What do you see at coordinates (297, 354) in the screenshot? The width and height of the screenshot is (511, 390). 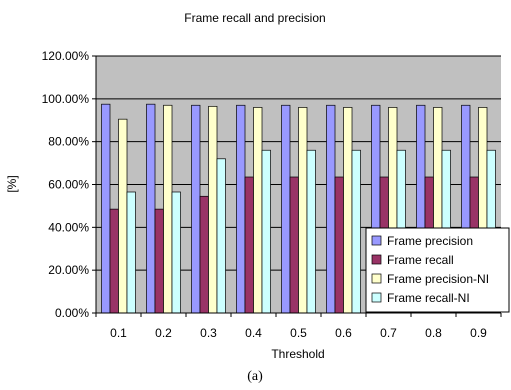 I see `x-axis-label: Threshold` at bounding box center [297, 354].